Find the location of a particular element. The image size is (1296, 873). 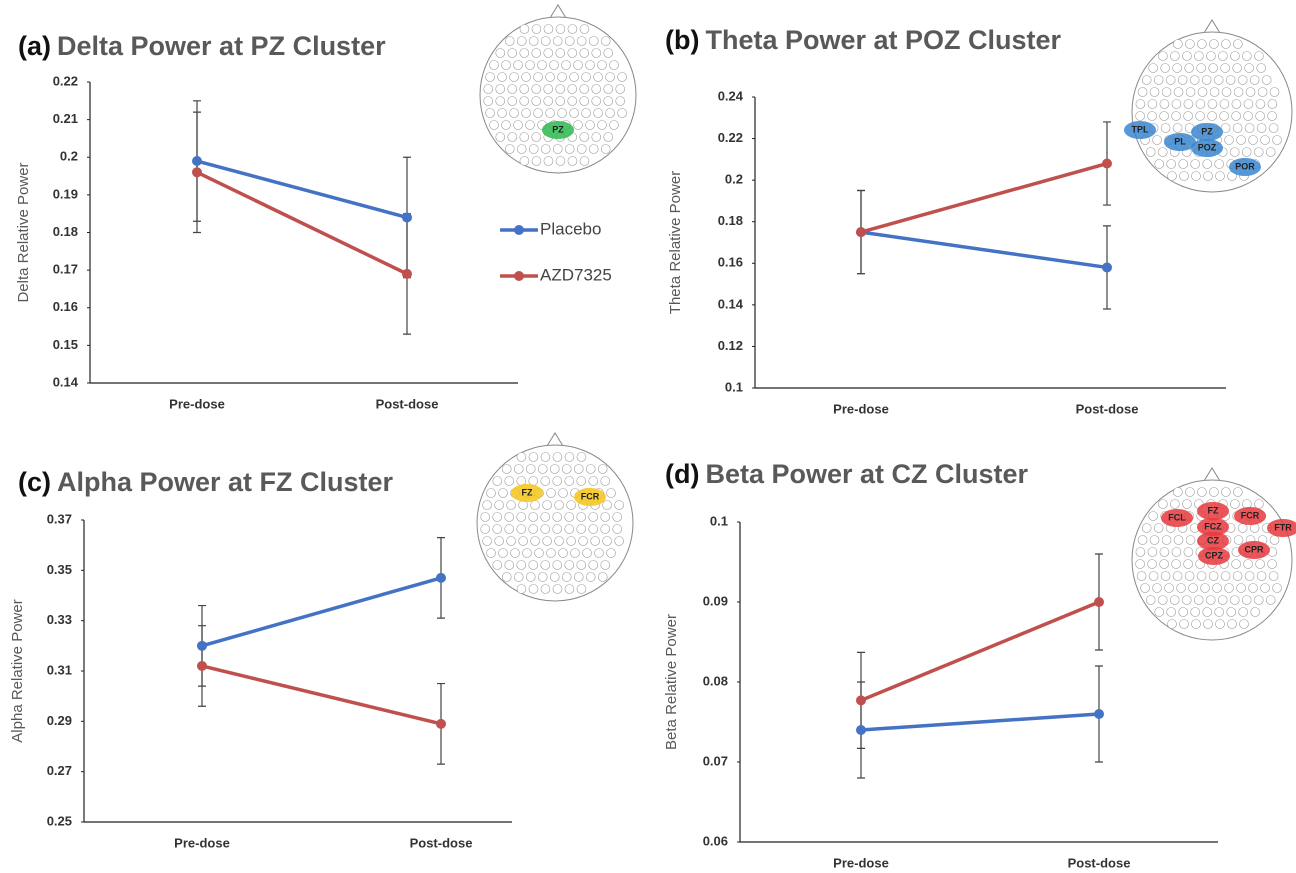

y-tick-label: 0.15 is located at coordinates (65, 344).